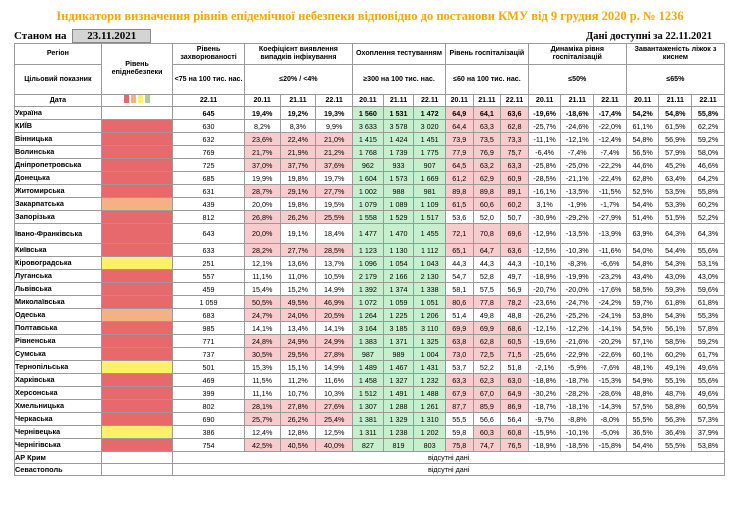 This screenshot has width=740, height=507. Describe the element at coordinates (642, 289) in the screenshot. I see `beds-value: 58,5%` at that location.